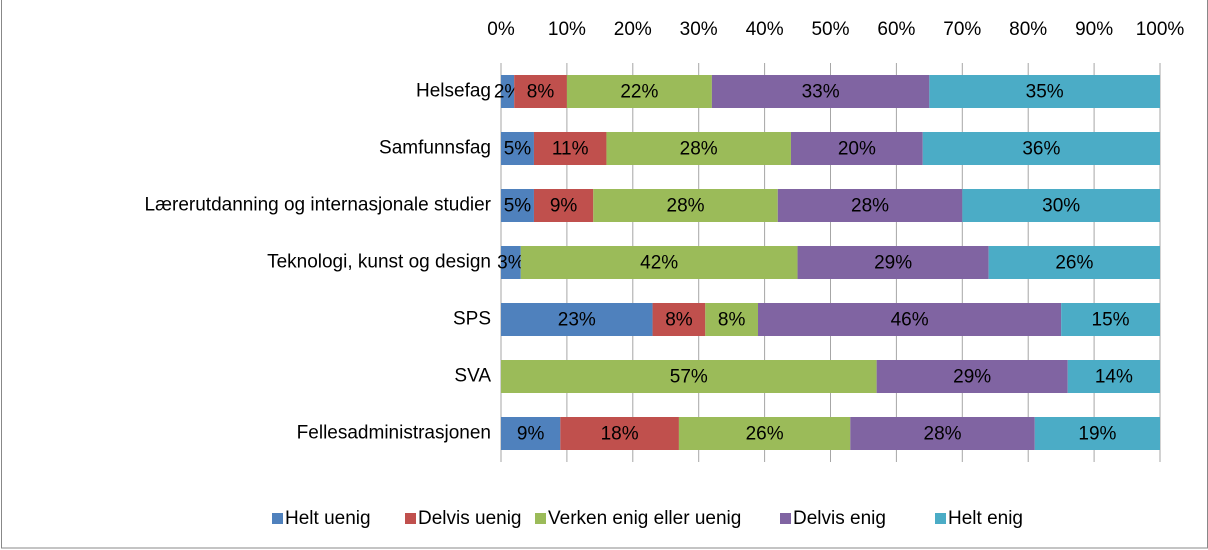  What do you see at coordinates (453, 91) in the screenshot?
I see `y-tick-label: Helsefag` at bounding box center [453, 91].